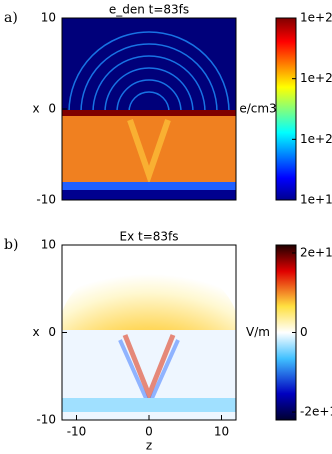 The width and height of the screenshot is (332, 454). Describe the element at coordinates (316, 78) in the screenshot. I see `colorbar-tick-label: 1e+21` at that location.